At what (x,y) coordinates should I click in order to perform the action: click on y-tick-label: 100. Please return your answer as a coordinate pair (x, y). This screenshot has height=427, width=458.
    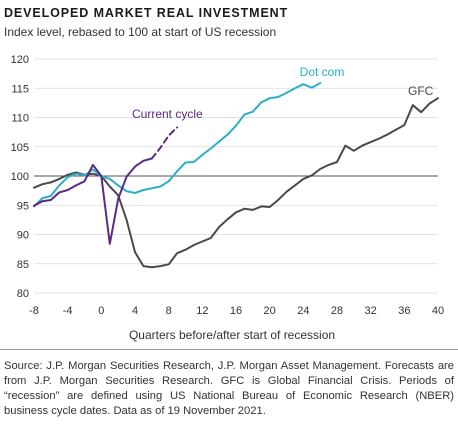
    Looking at the image, I should click on (20, 177).